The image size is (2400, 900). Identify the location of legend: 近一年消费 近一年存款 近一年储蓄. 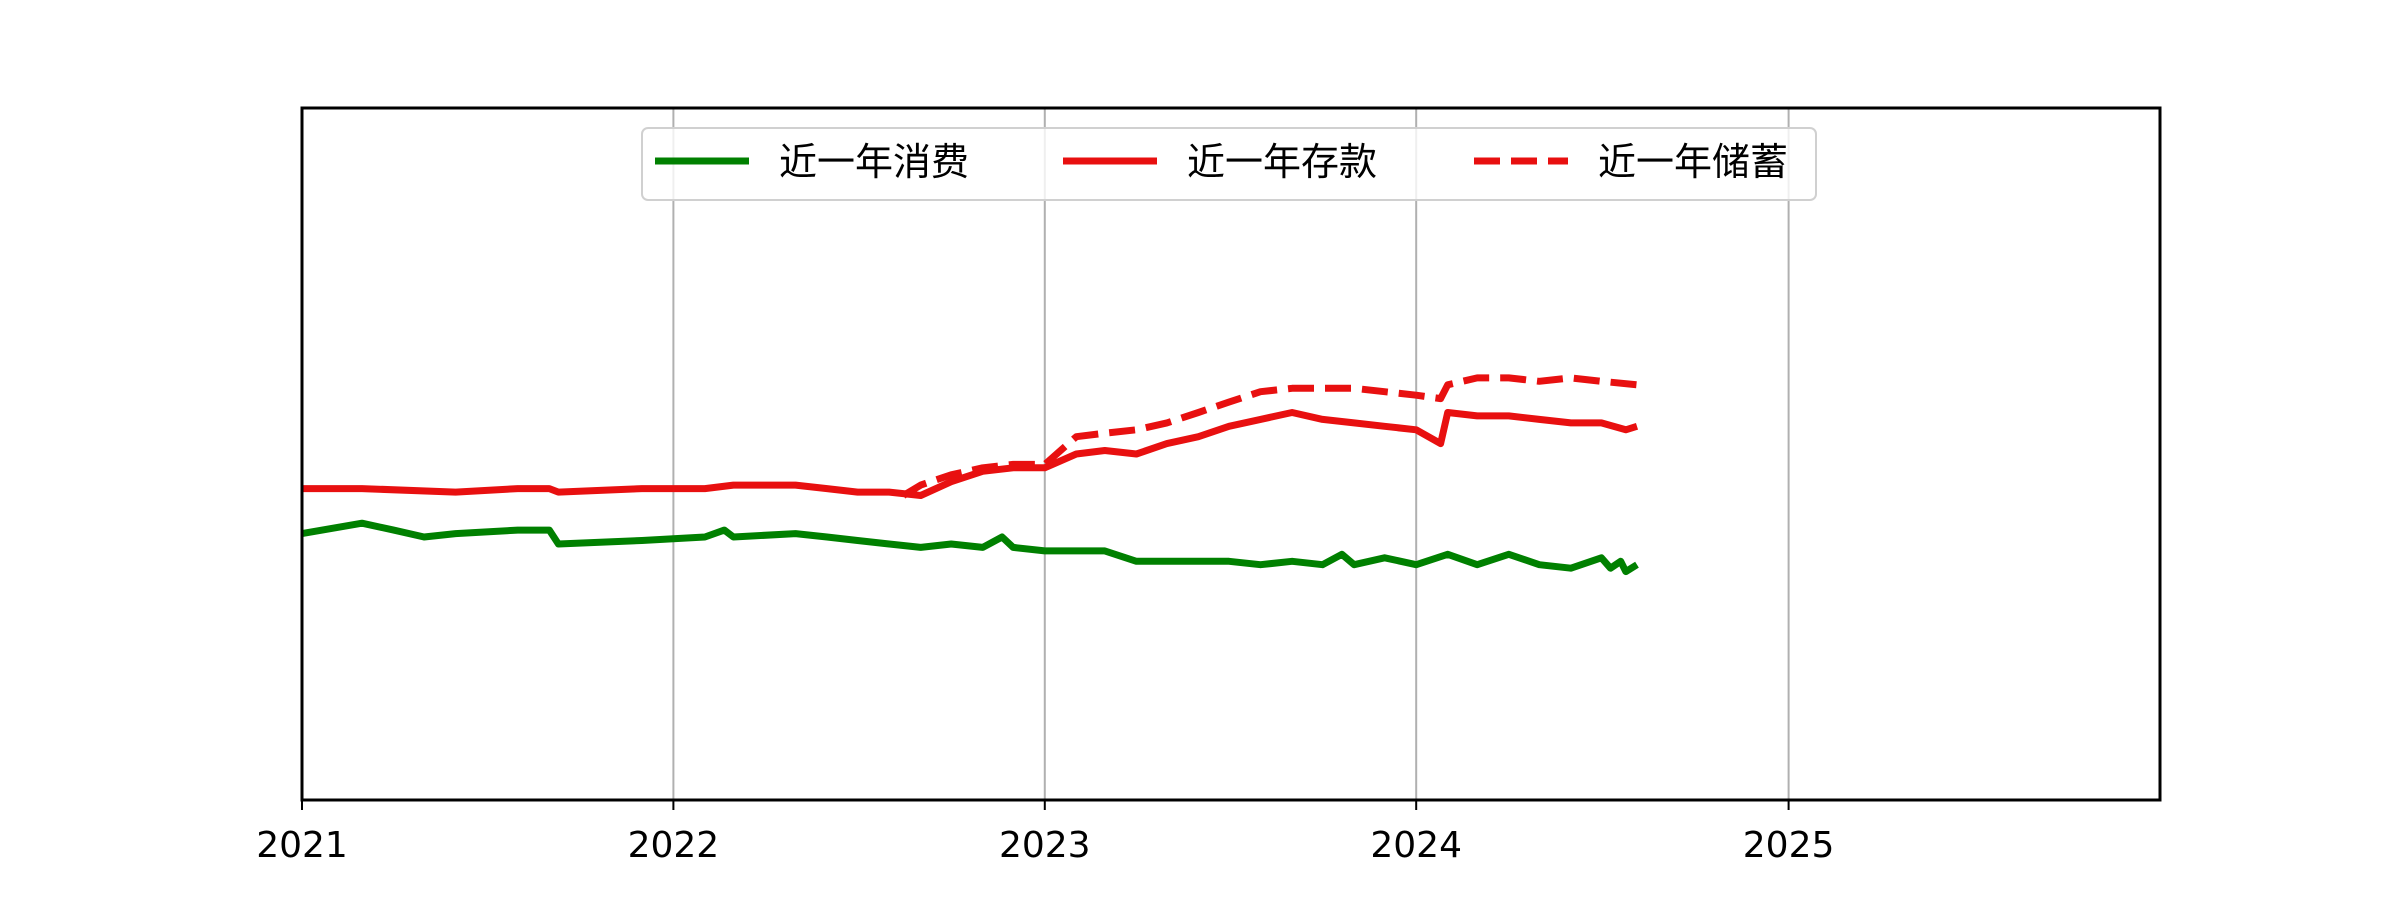
(1229, 164).